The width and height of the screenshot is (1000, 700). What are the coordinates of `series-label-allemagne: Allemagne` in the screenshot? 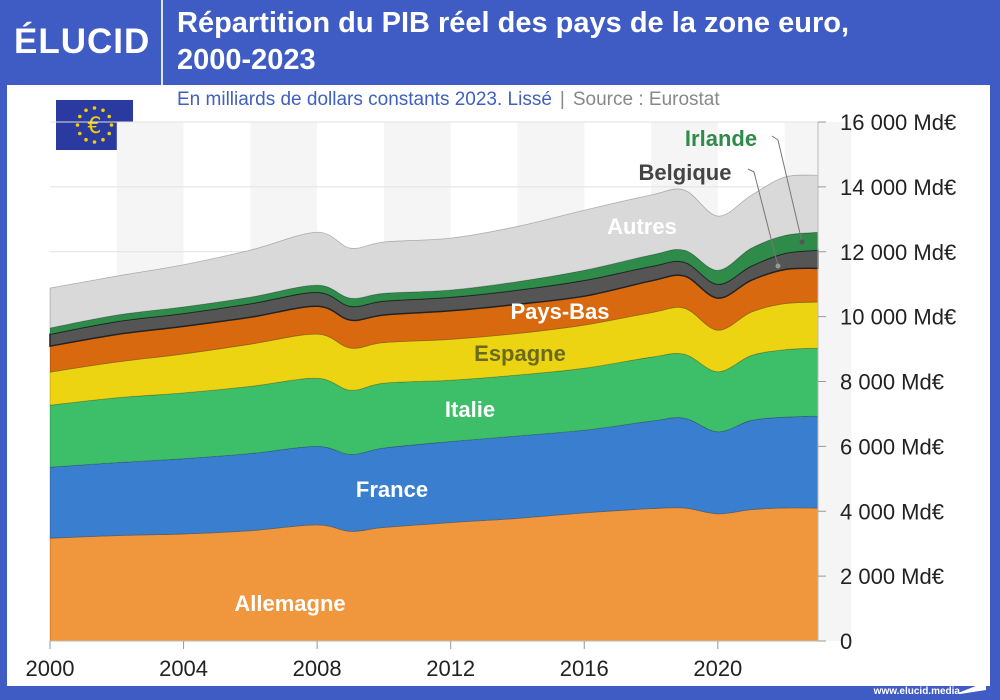 It's located at (289, 603).